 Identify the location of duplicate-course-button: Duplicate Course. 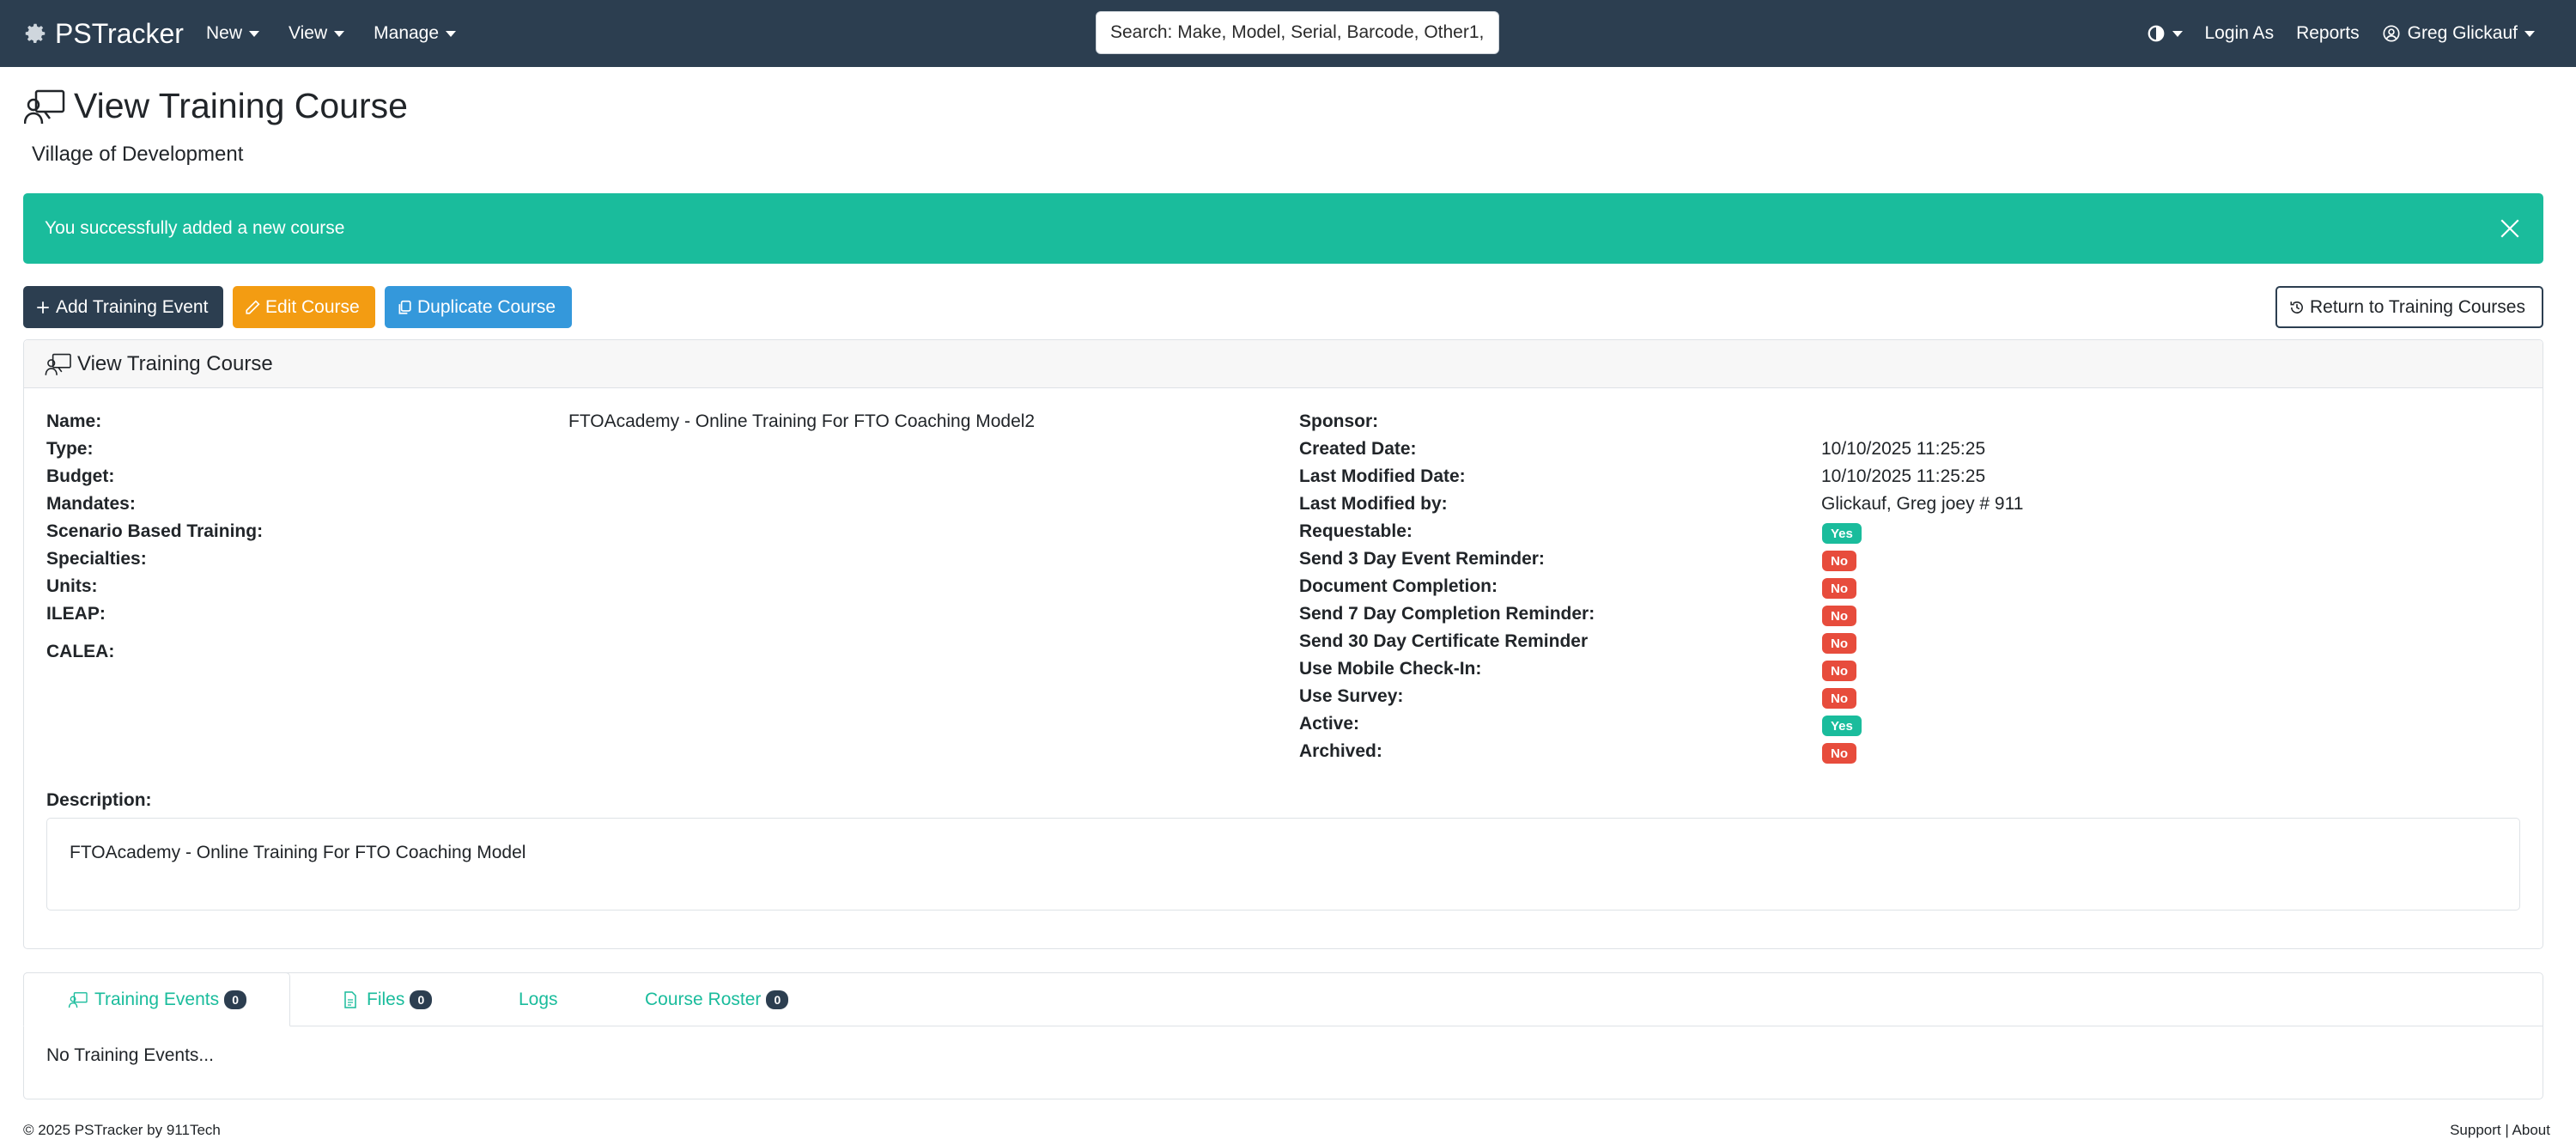
(479, 307).